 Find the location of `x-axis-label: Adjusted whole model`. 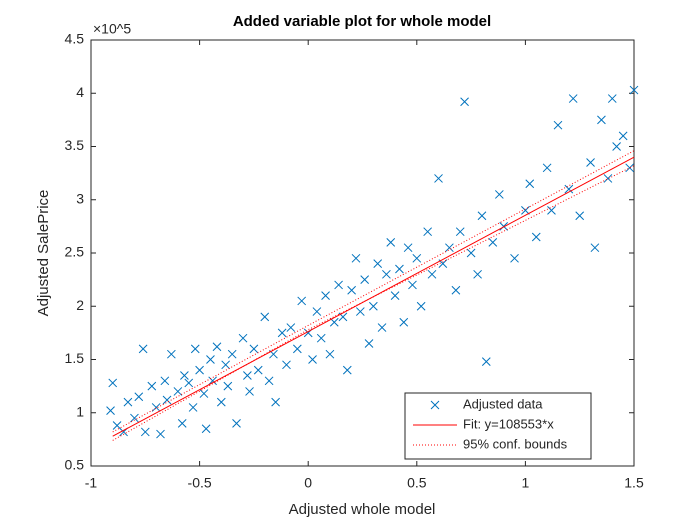

x-axis-label: Adjusted whole model is located at coordinates (362, 509).